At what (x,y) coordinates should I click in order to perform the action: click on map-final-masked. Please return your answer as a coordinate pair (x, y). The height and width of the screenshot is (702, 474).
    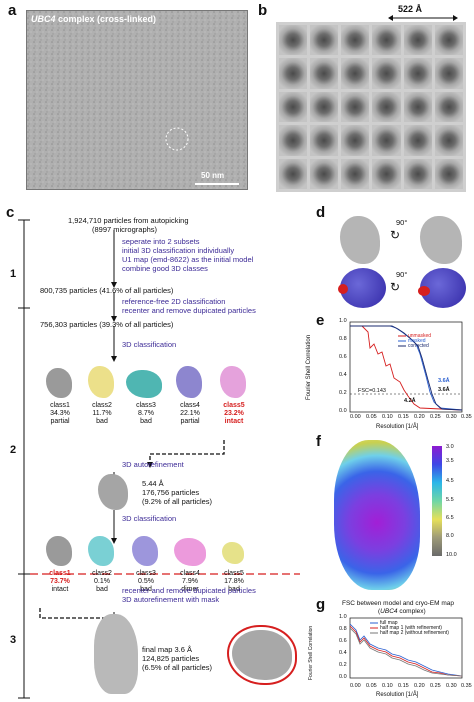
    Looking at the image, I should click on (262, 655).